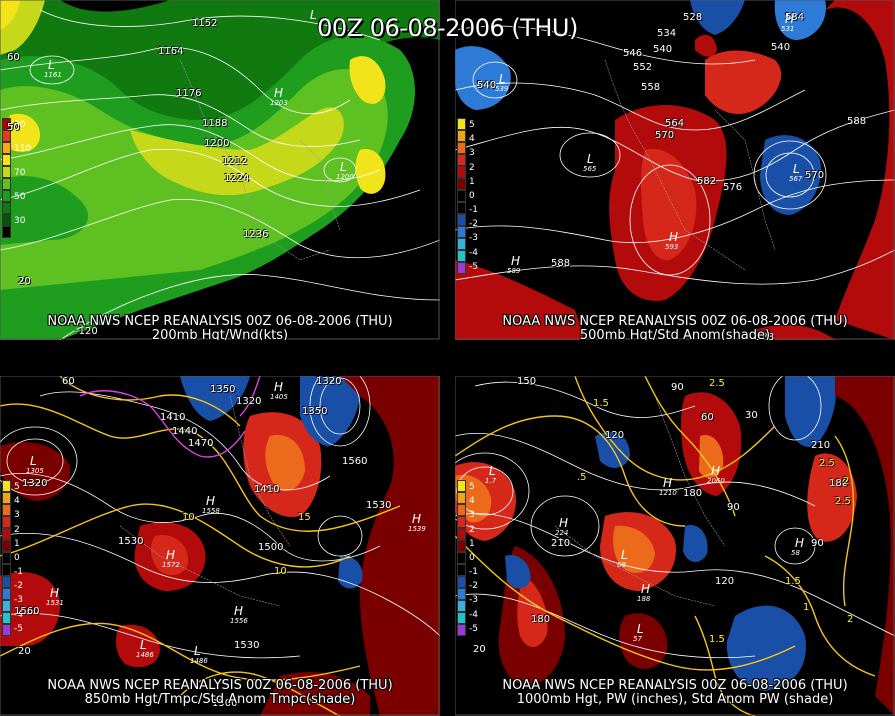  What do you see at coordinates (345, 177) in the screenshot?
I see `center-value: 1200` at bounding box center [345, 177].